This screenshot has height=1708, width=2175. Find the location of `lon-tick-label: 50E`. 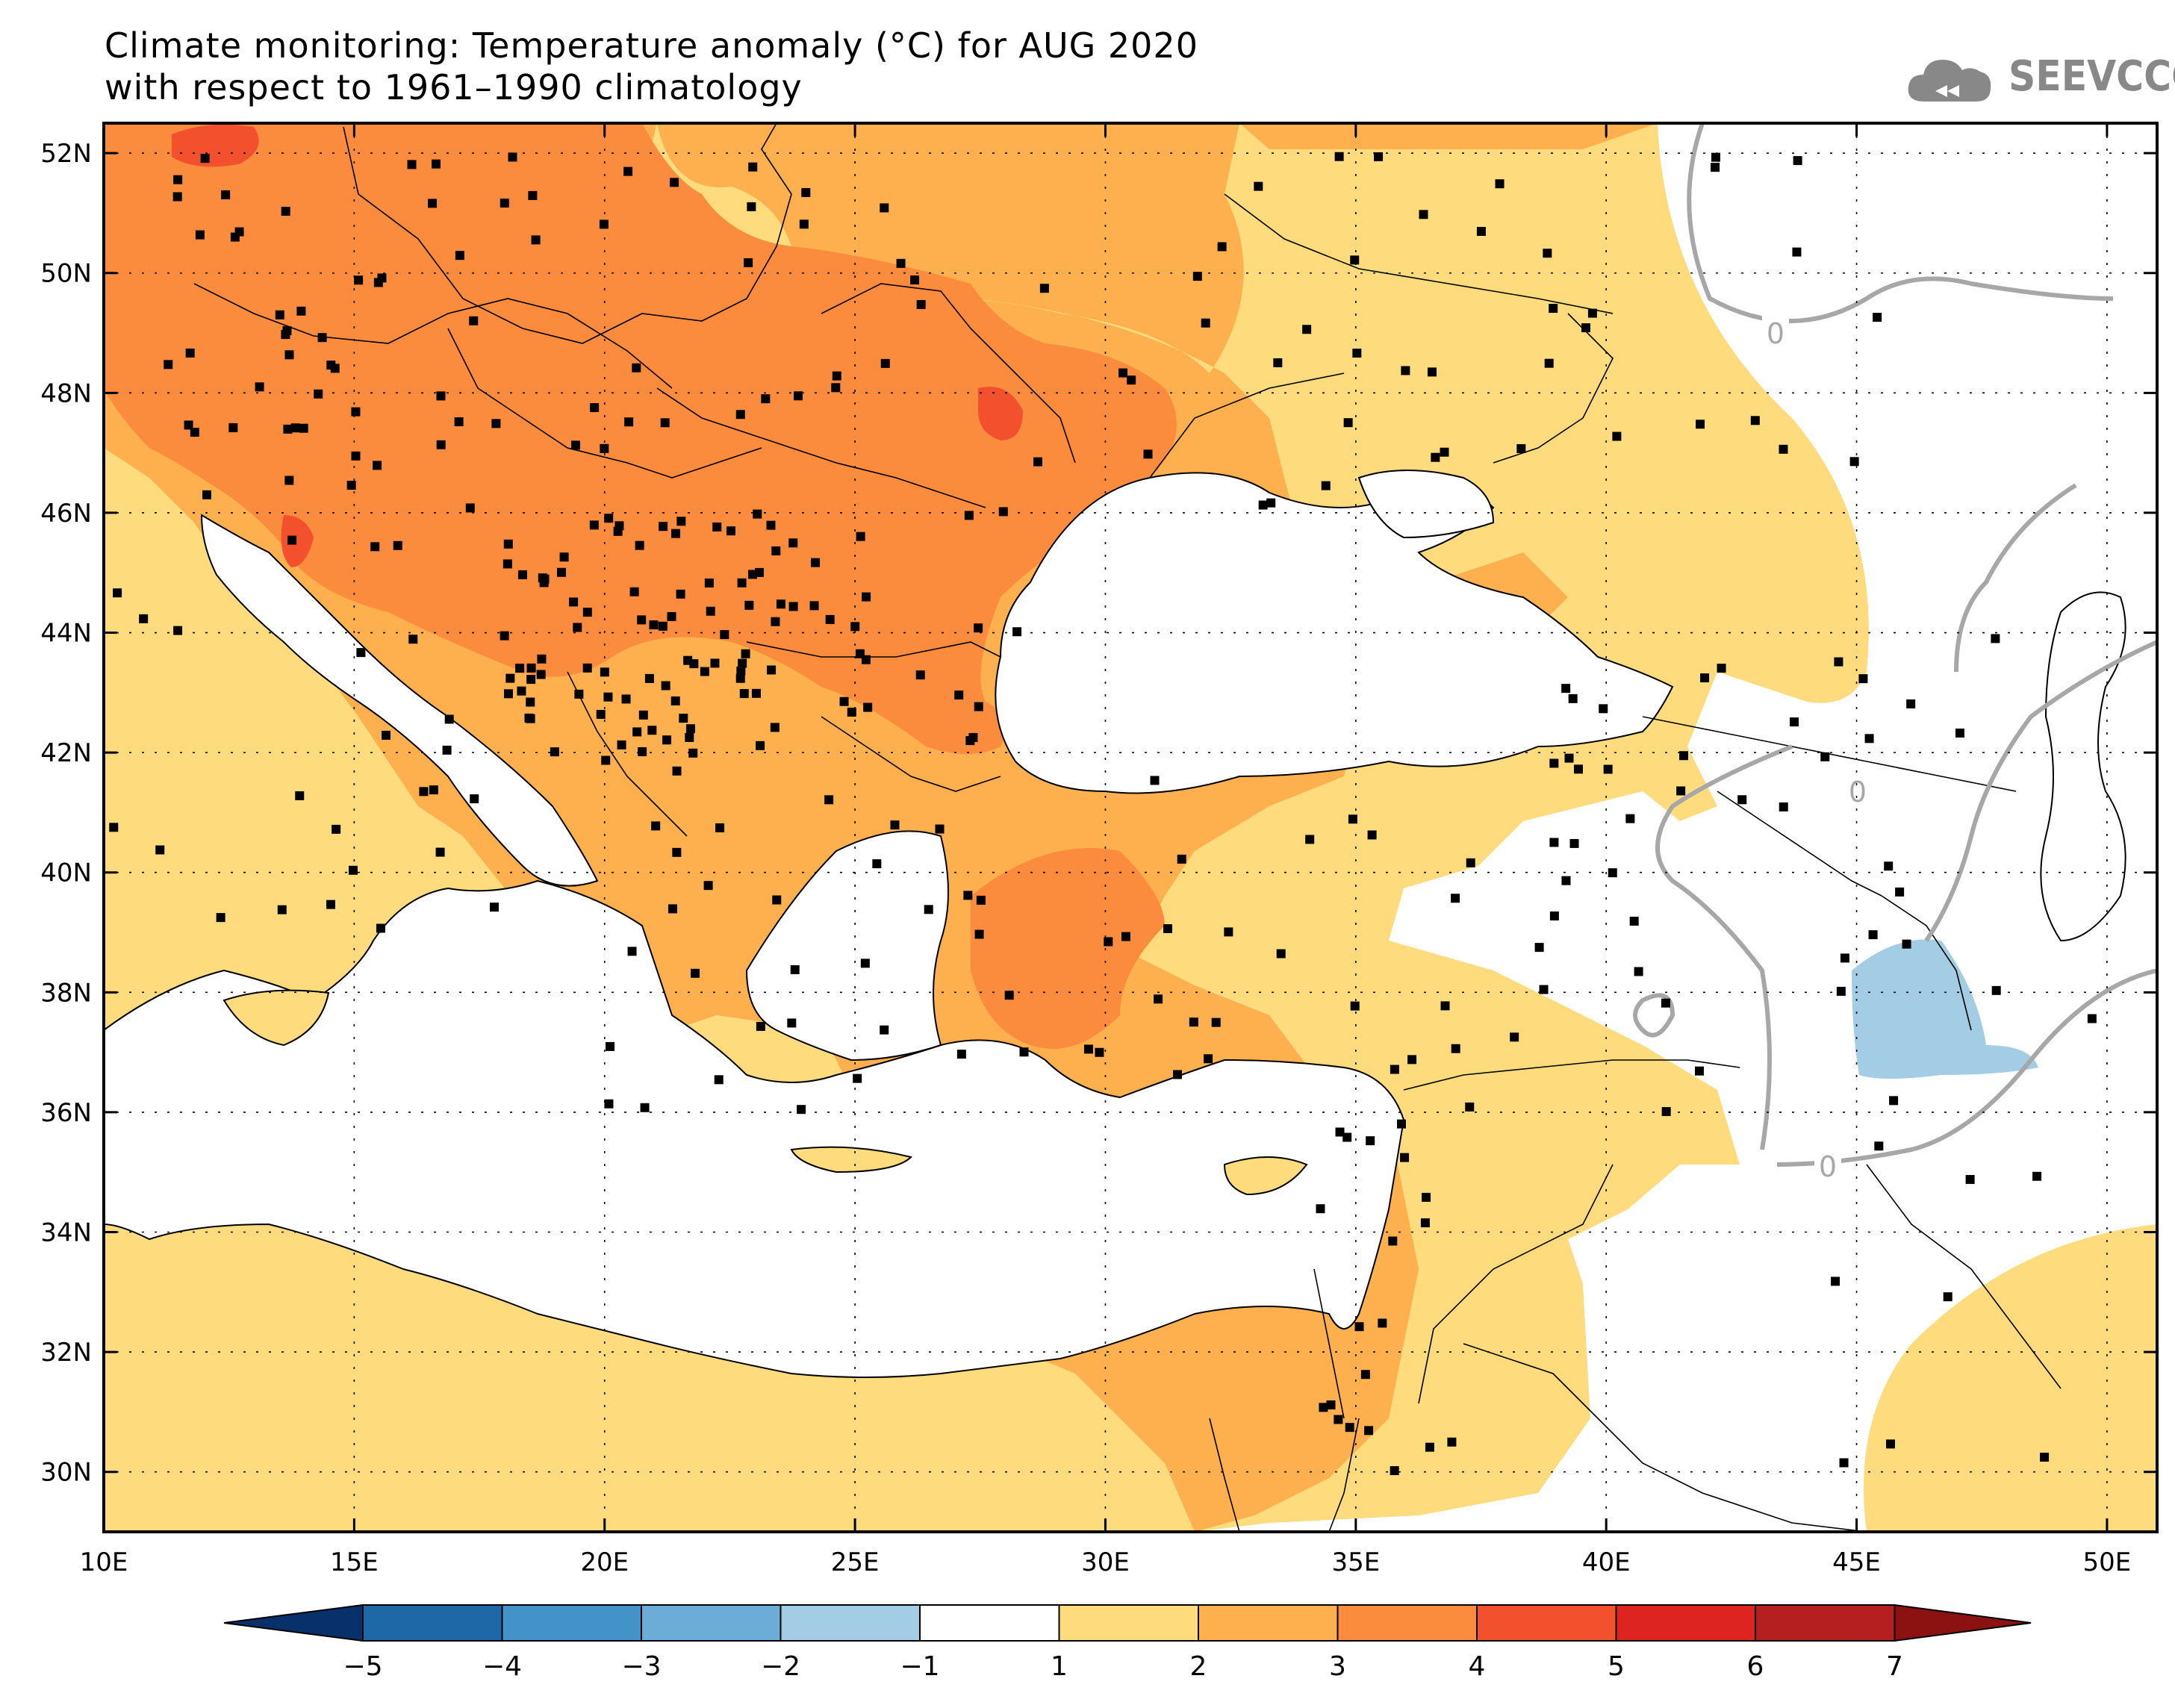

lon-tick-label: 50E is located at coordinates (2107, 1562).